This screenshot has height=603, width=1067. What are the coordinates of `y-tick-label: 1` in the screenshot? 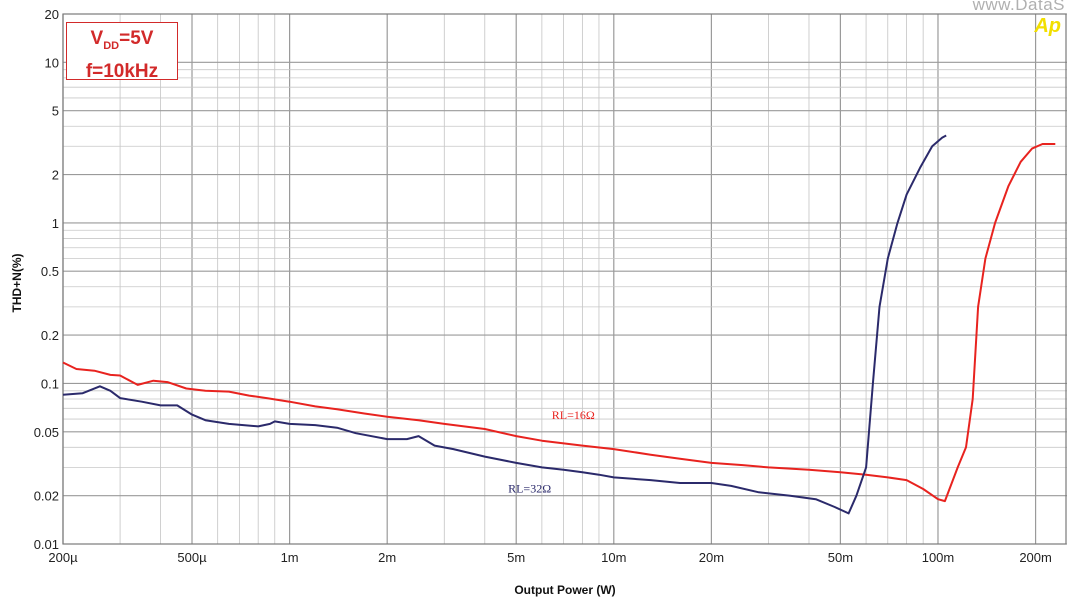 It's located at (55, 223).